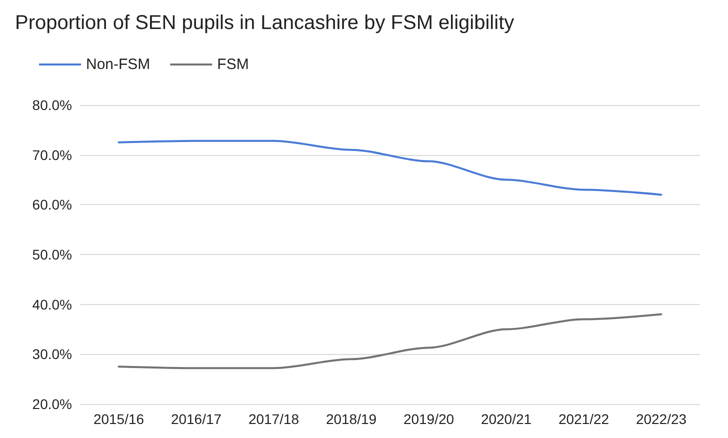  I want to click on x-tick-label: 2022/23, so click(661, 419).